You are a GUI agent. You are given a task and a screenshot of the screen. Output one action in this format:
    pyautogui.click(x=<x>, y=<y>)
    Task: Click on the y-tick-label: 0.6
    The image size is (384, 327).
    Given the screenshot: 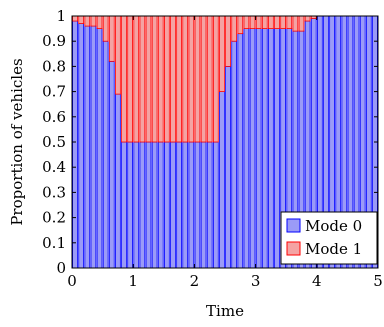 What is the action you would take?
    pyautogui.click(x=54, y=117)
    